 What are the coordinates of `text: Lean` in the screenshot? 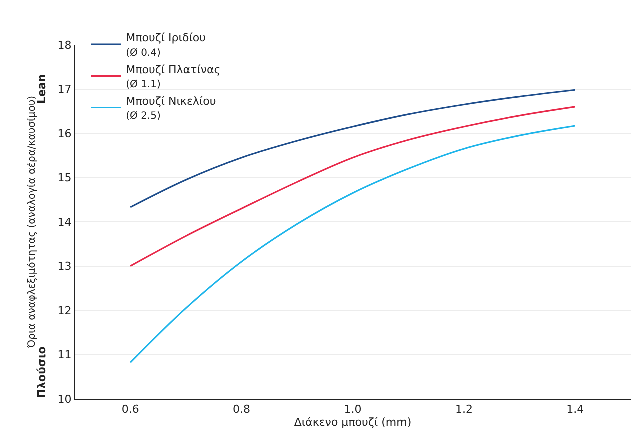 It's located at (42, 89).